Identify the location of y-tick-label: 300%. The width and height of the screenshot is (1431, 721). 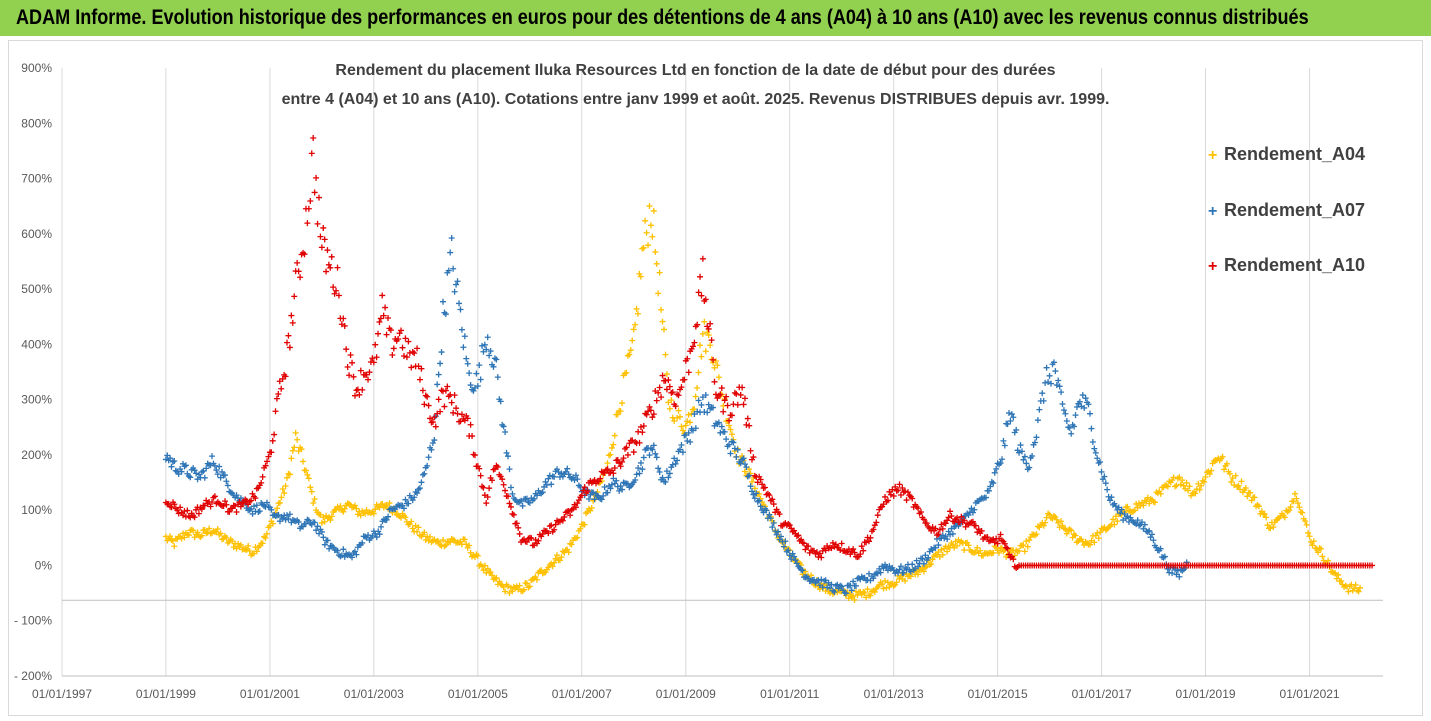
(36, 400).